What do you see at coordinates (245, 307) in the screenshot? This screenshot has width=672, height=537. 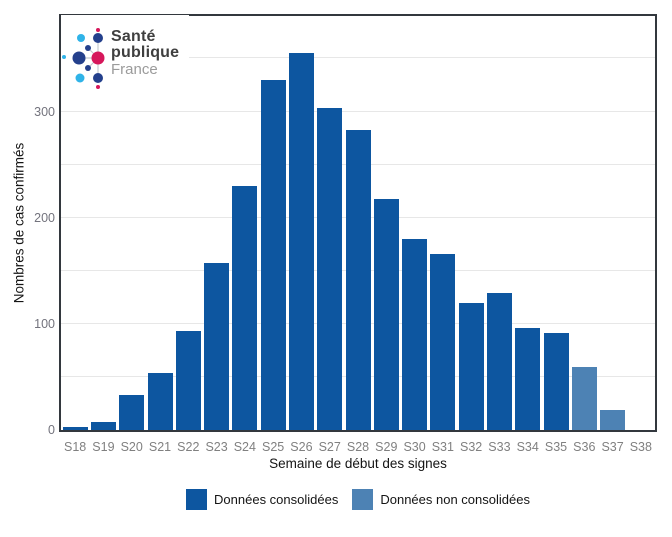 I see `bar-S24-consolidated` at bounding box center [245, 307].